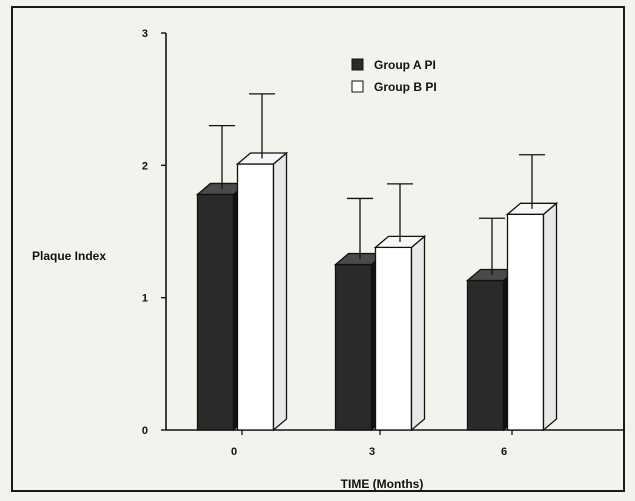 The width and height of the screenshot is (635, 501). Describe the element at coordinates (372, 444) in the screenshot. I see `x-ticks: 0 3 6` at that location.